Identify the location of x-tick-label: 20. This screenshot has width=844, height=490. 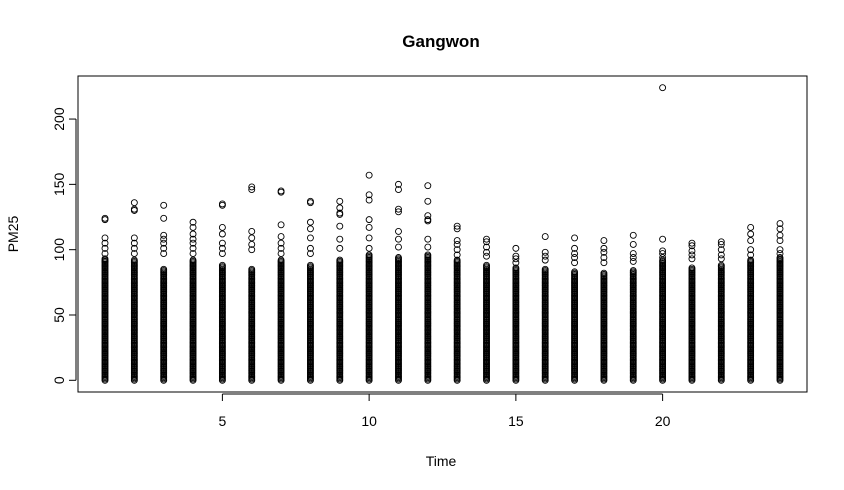
(663, 421).